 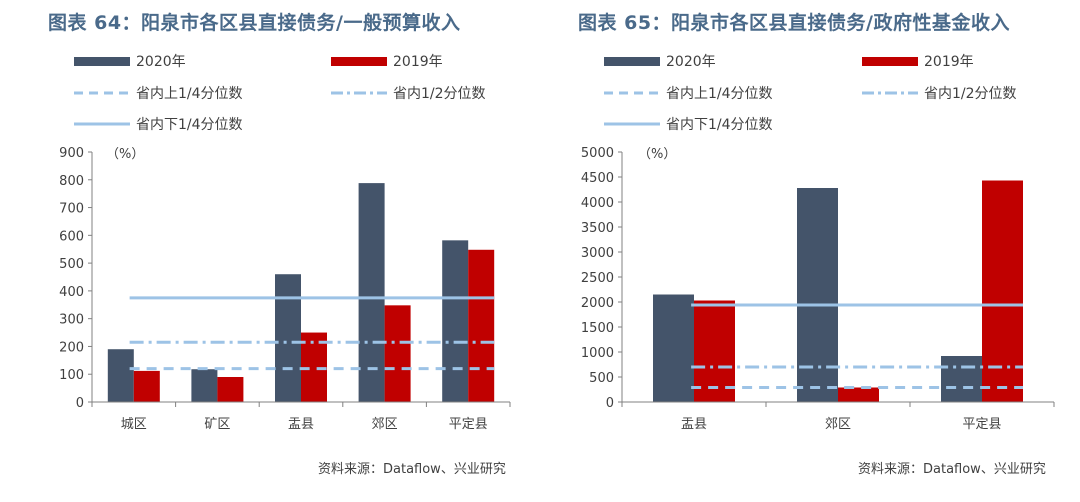 I want to click on y-tick-label: 5000, so click(x=597, y=153).